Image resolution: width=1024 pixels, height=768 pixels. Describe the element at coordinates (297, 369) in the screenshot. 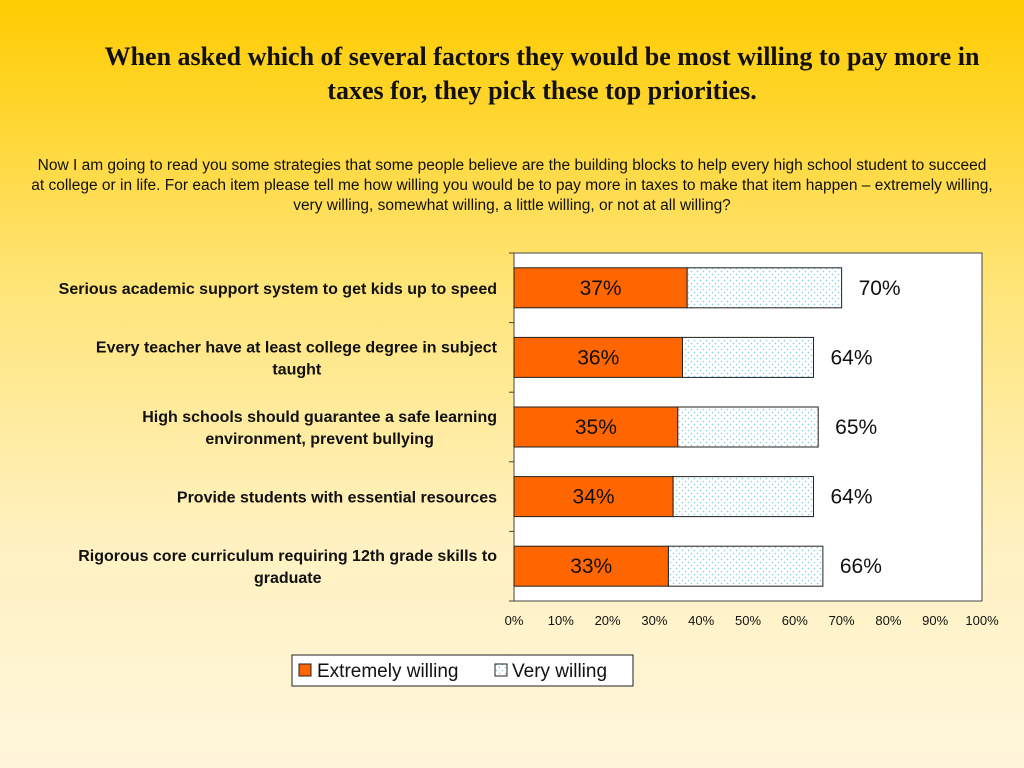

I see `category-label: taught` at that location.